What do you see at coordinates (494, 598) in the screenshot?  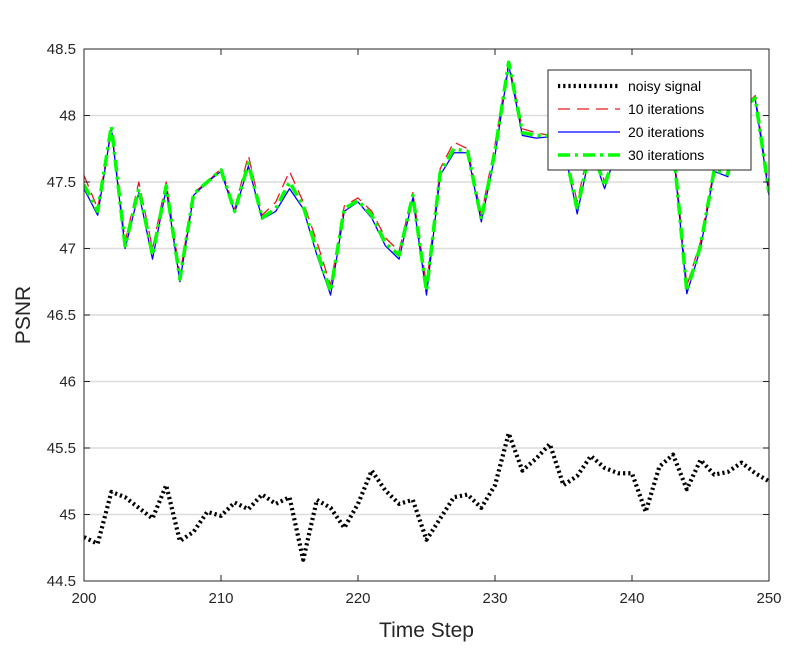 I see `x-tick-label: 230` at bounding box center [494, 598].